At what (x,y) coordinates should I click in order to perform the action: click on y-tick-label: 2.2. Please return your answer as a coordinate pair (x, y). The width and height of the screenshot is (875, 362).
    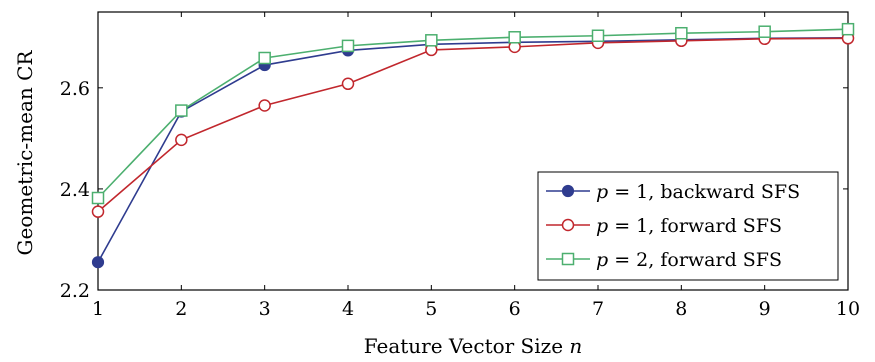
    Looking at the image, I should click on (75, 291).